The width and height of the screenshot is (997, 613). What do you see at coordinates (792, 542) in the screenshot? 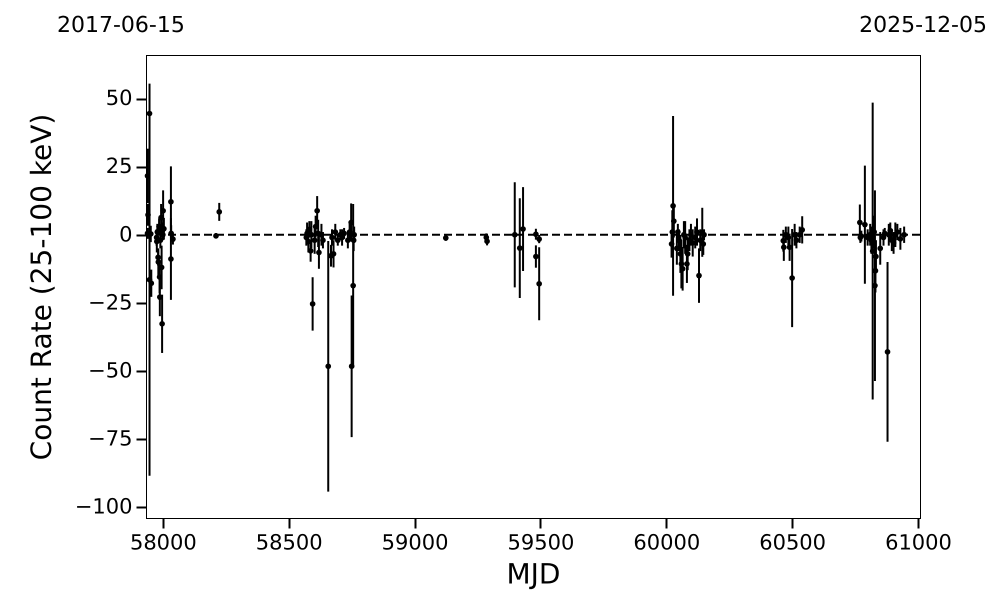
I see `x-tick-label: 60500` at bounding box center [792, 542].